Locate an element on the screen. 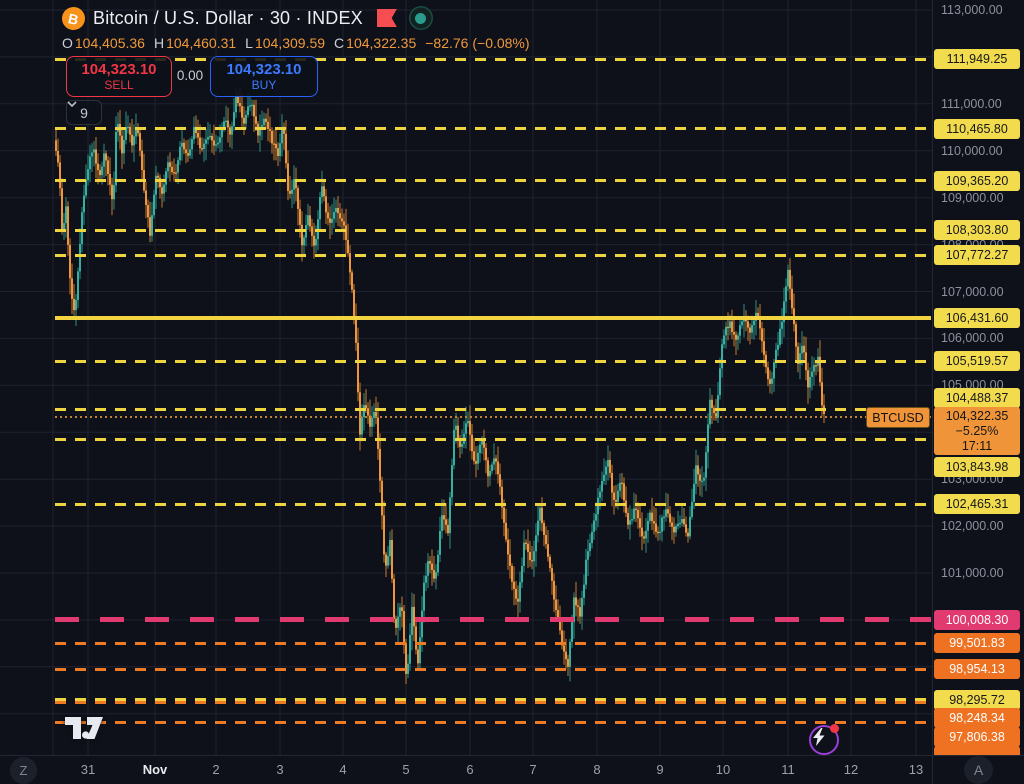 This screenshot has width=1024, height=784. market-status-icon is located at coordinates (420, 18).